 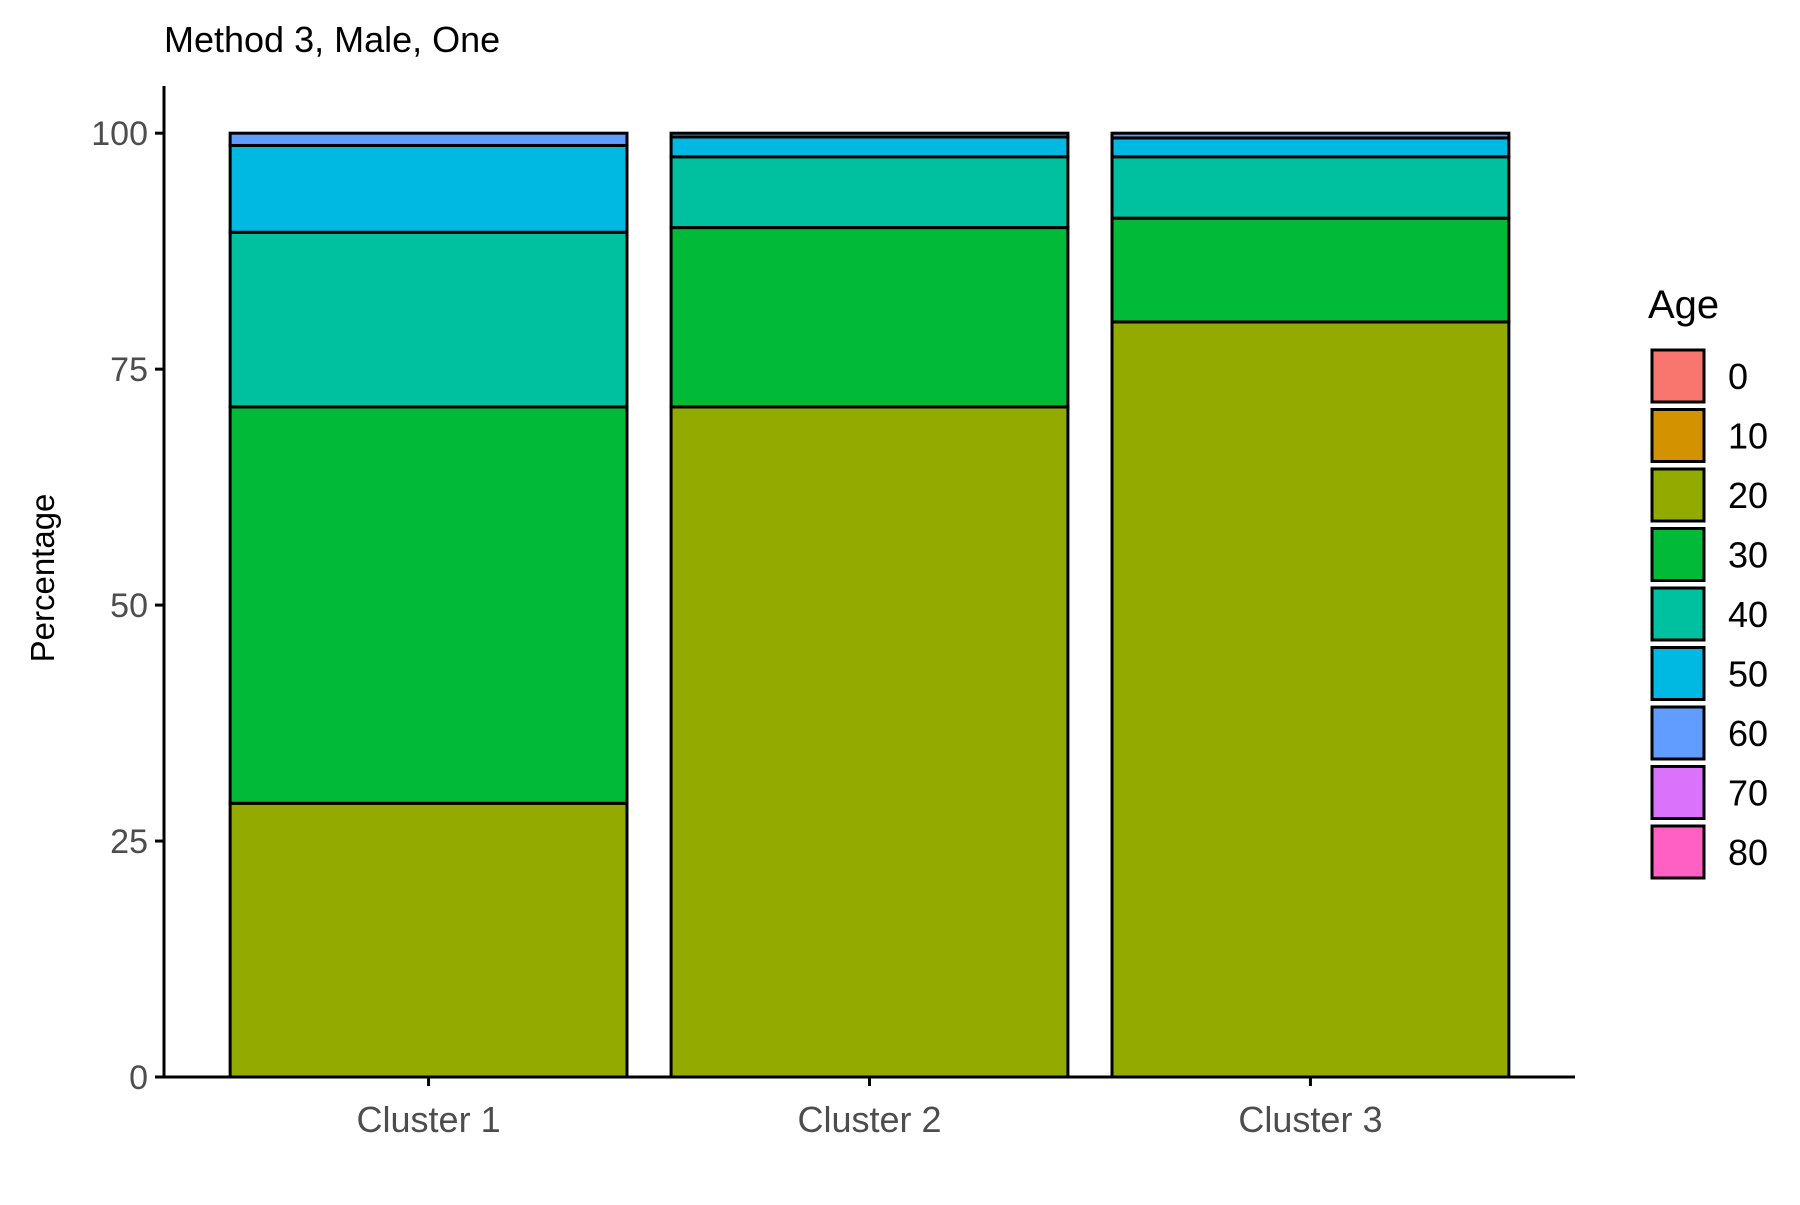 I want to click on legend-label-0: 0, so click(x=1738, y=376).